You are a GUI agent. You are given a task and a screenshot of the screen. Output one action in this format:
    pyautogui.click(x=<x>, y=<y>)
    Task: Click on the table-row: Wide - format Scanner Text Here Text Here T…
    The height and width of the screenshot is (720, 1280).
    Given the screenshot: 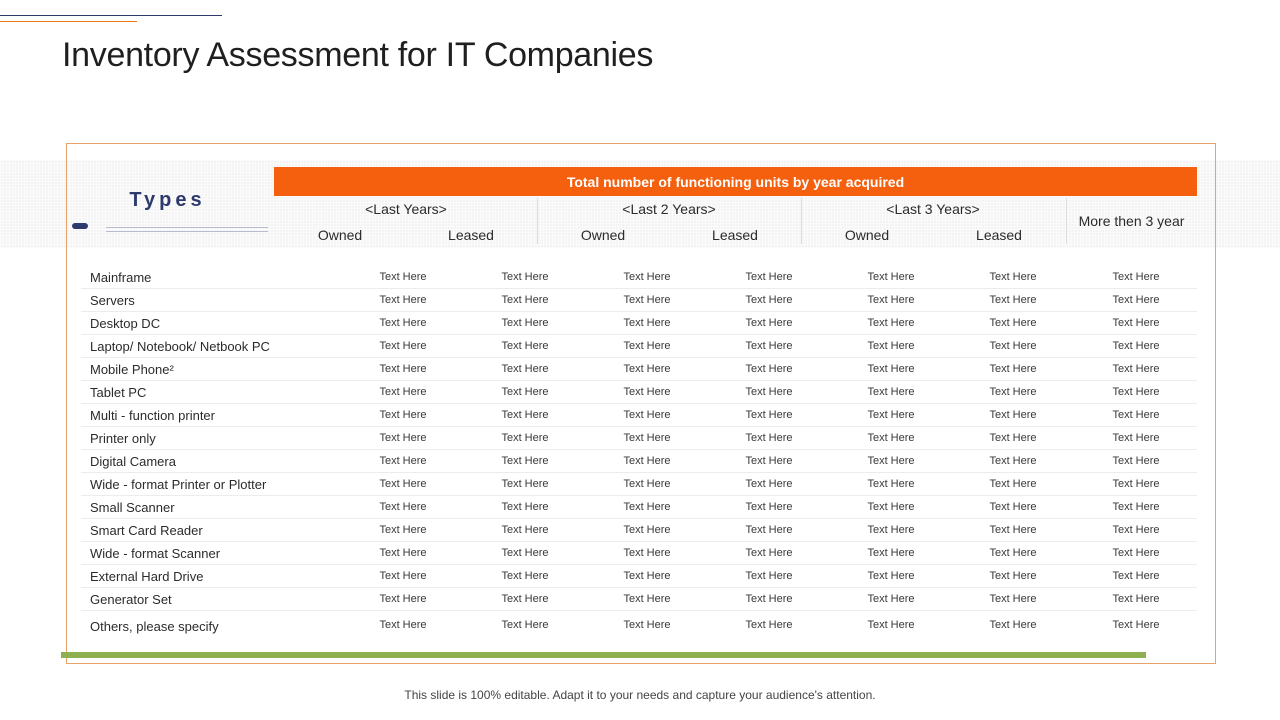 What is the action you would take?
    pyautogui.click(x=639, y=553)
    